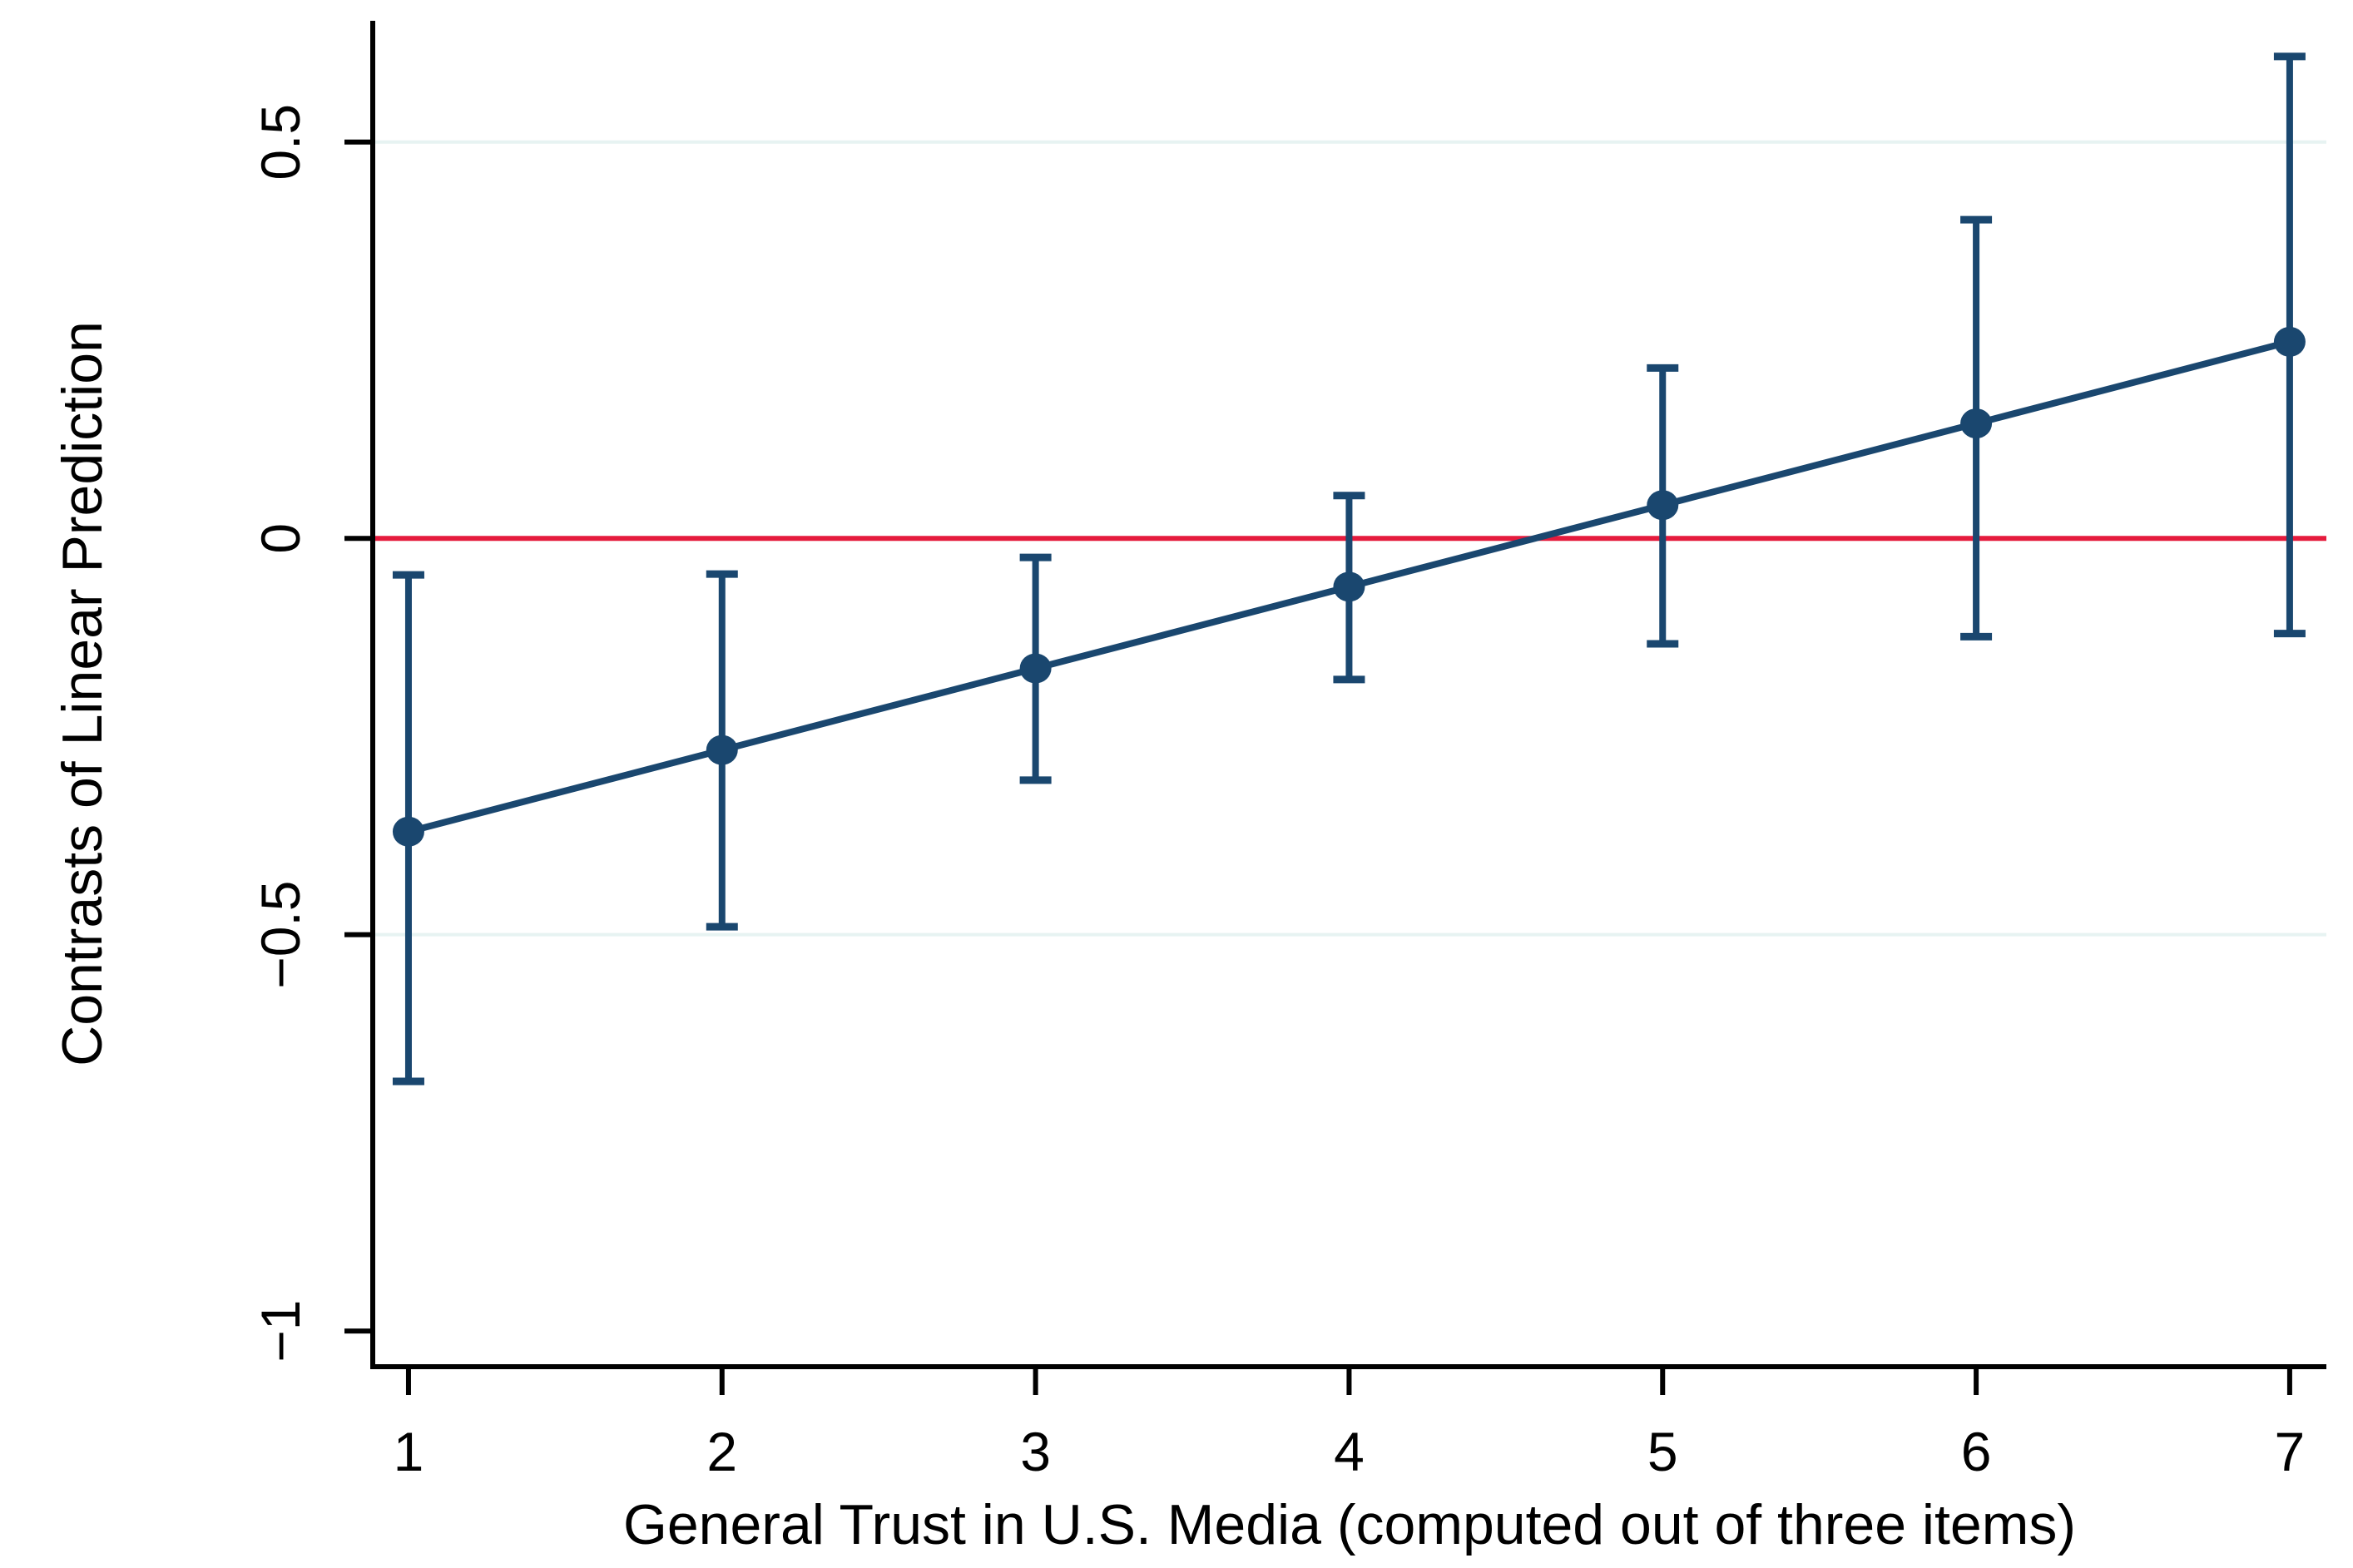 The image size is (2353, 1568). What do you see at coordinates (280, 142) in the screenshot?
I see `y-tick-label: 0.5` at bounding box center [280, 142].